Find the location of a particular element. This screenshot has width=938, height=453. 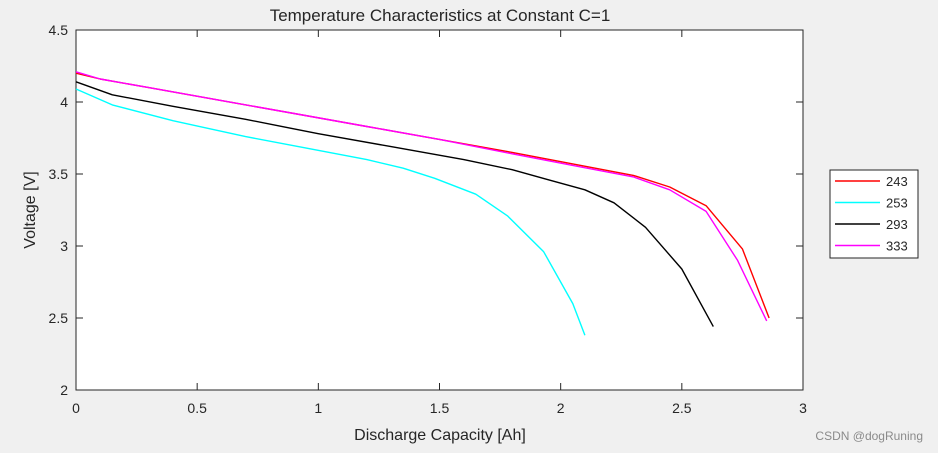

legend-box is located at coordinates (874, 214).